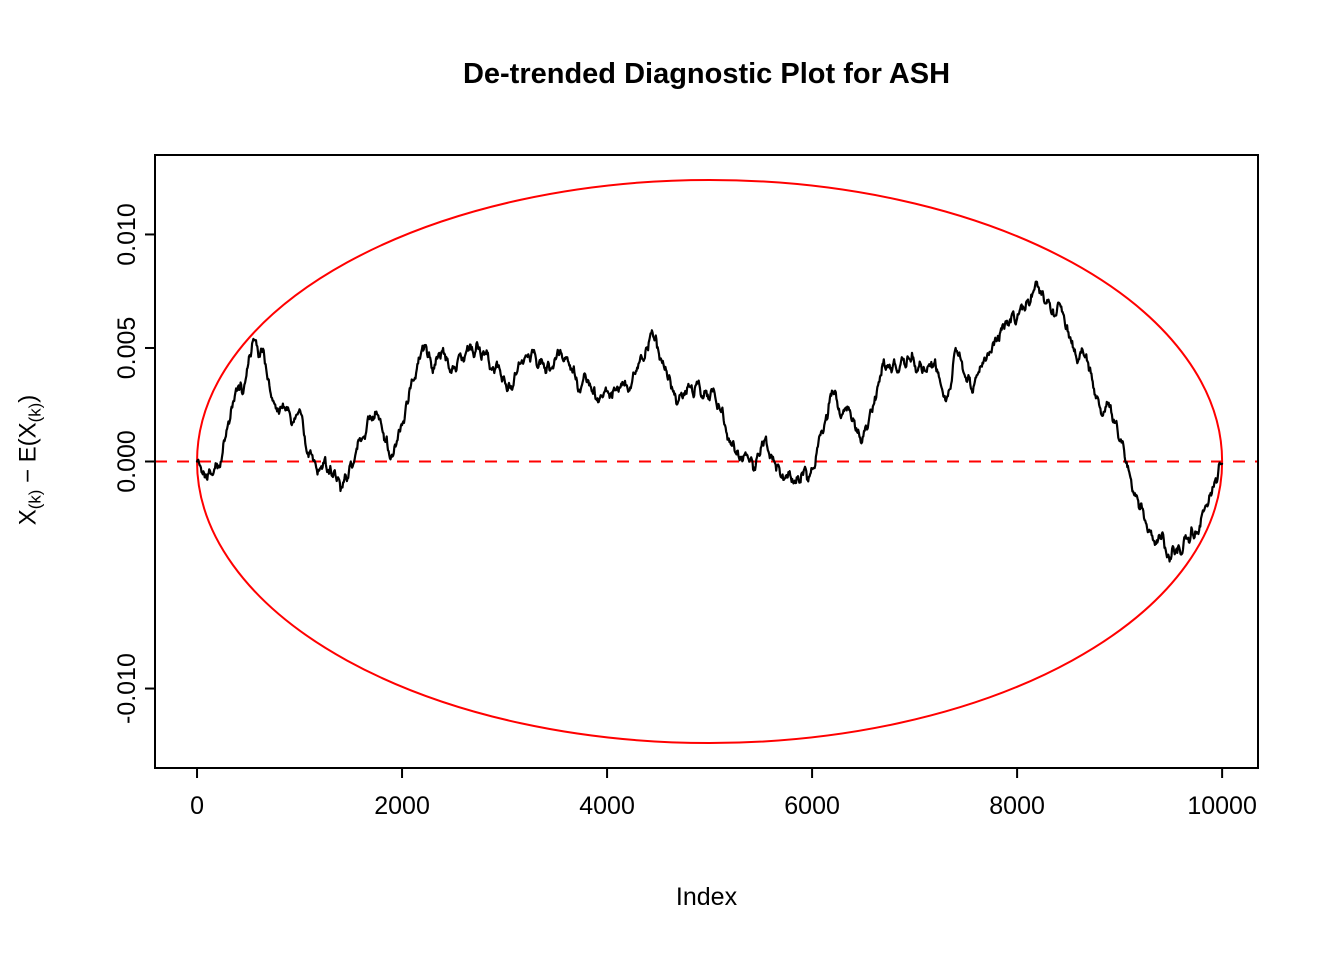  What do you see at coordinates (127, 234) in the screenshot?
I see `y-tick-label: 0.010` at bounding box center [127, 234].